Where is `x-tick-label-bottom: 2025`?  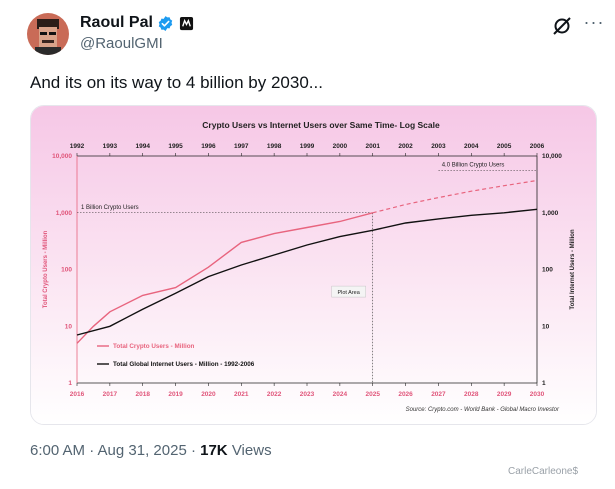 x-tick-label-bottom: 2025 is located at coordinates (372, 394).